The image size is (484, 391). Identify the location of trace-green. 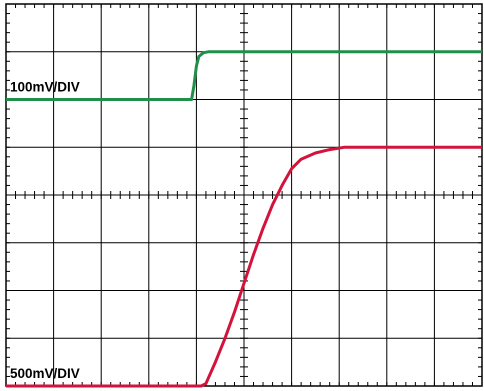
(244, 75).